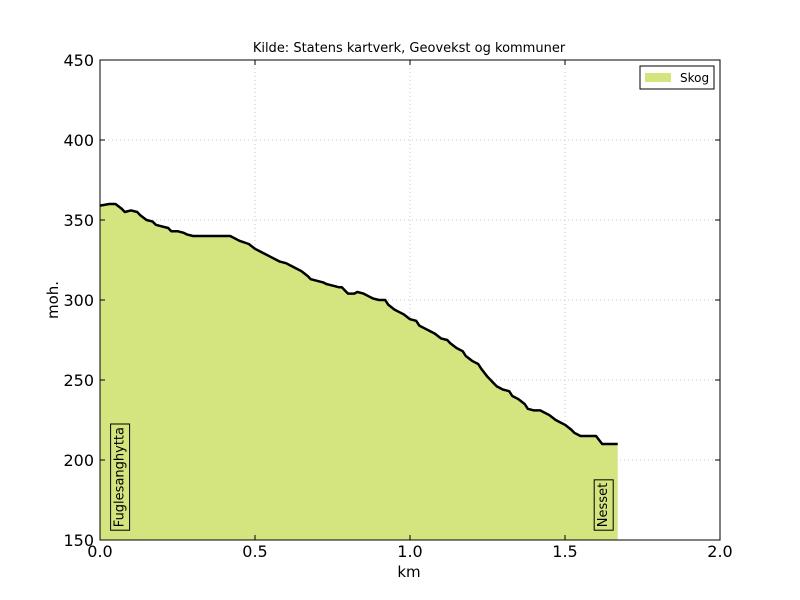 The image size is (800, 600). Describe the element at coordinates (78, 380) in the screenshot. I see `y-tick-label: 250` at that location.